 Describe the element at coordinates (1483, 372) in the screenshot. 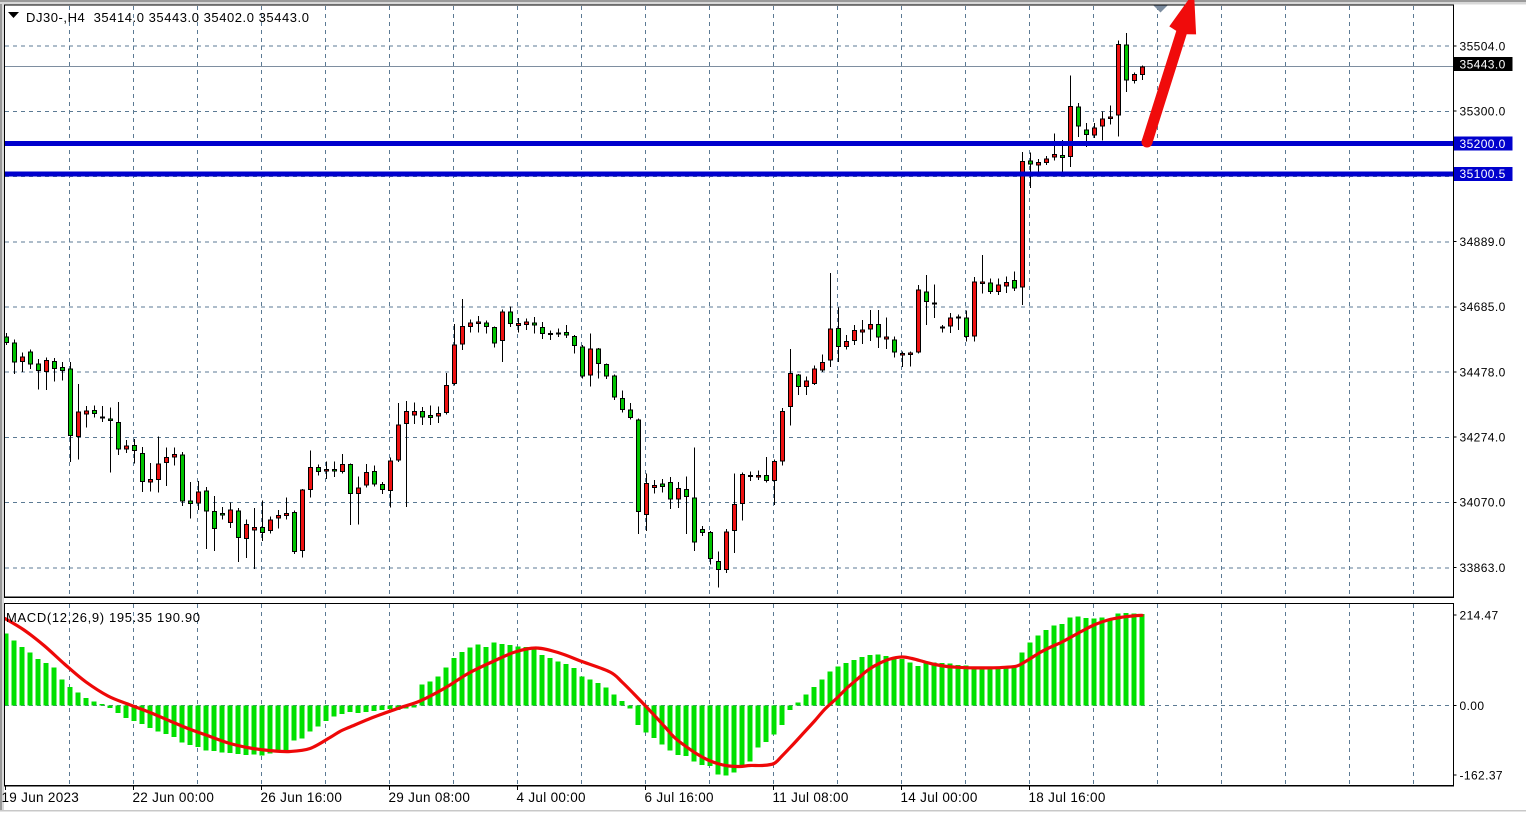

I see `svg-text: 34478.0` at that location.